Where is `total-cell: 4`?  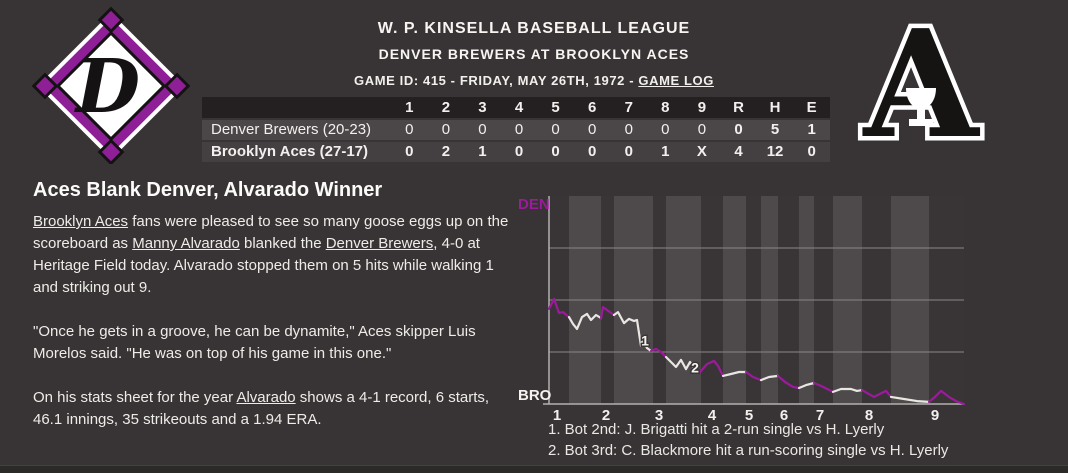 total-cell: 4 is located at coordinates (738, 152).